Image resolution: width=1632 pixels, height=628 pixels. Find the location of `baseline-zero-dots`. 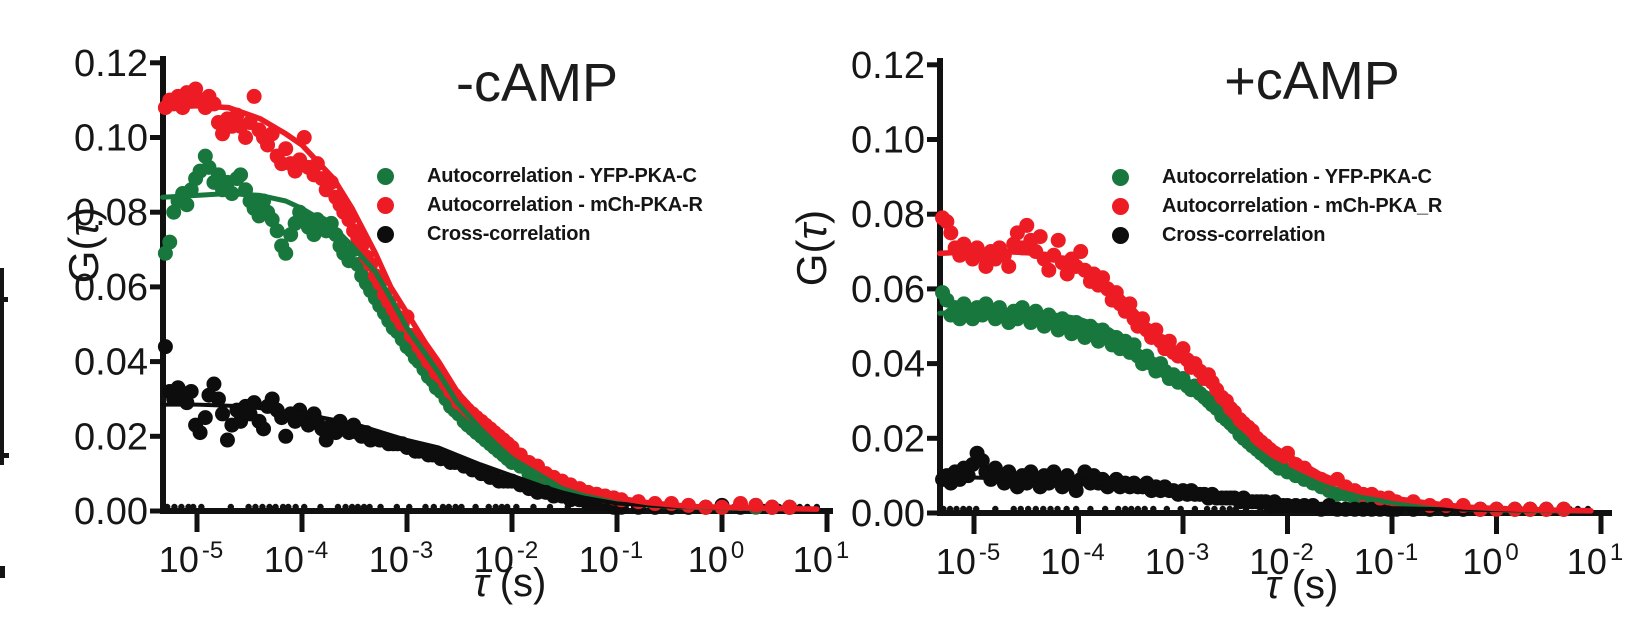

baseline-zero-dots is located at coordinates (492, 507).